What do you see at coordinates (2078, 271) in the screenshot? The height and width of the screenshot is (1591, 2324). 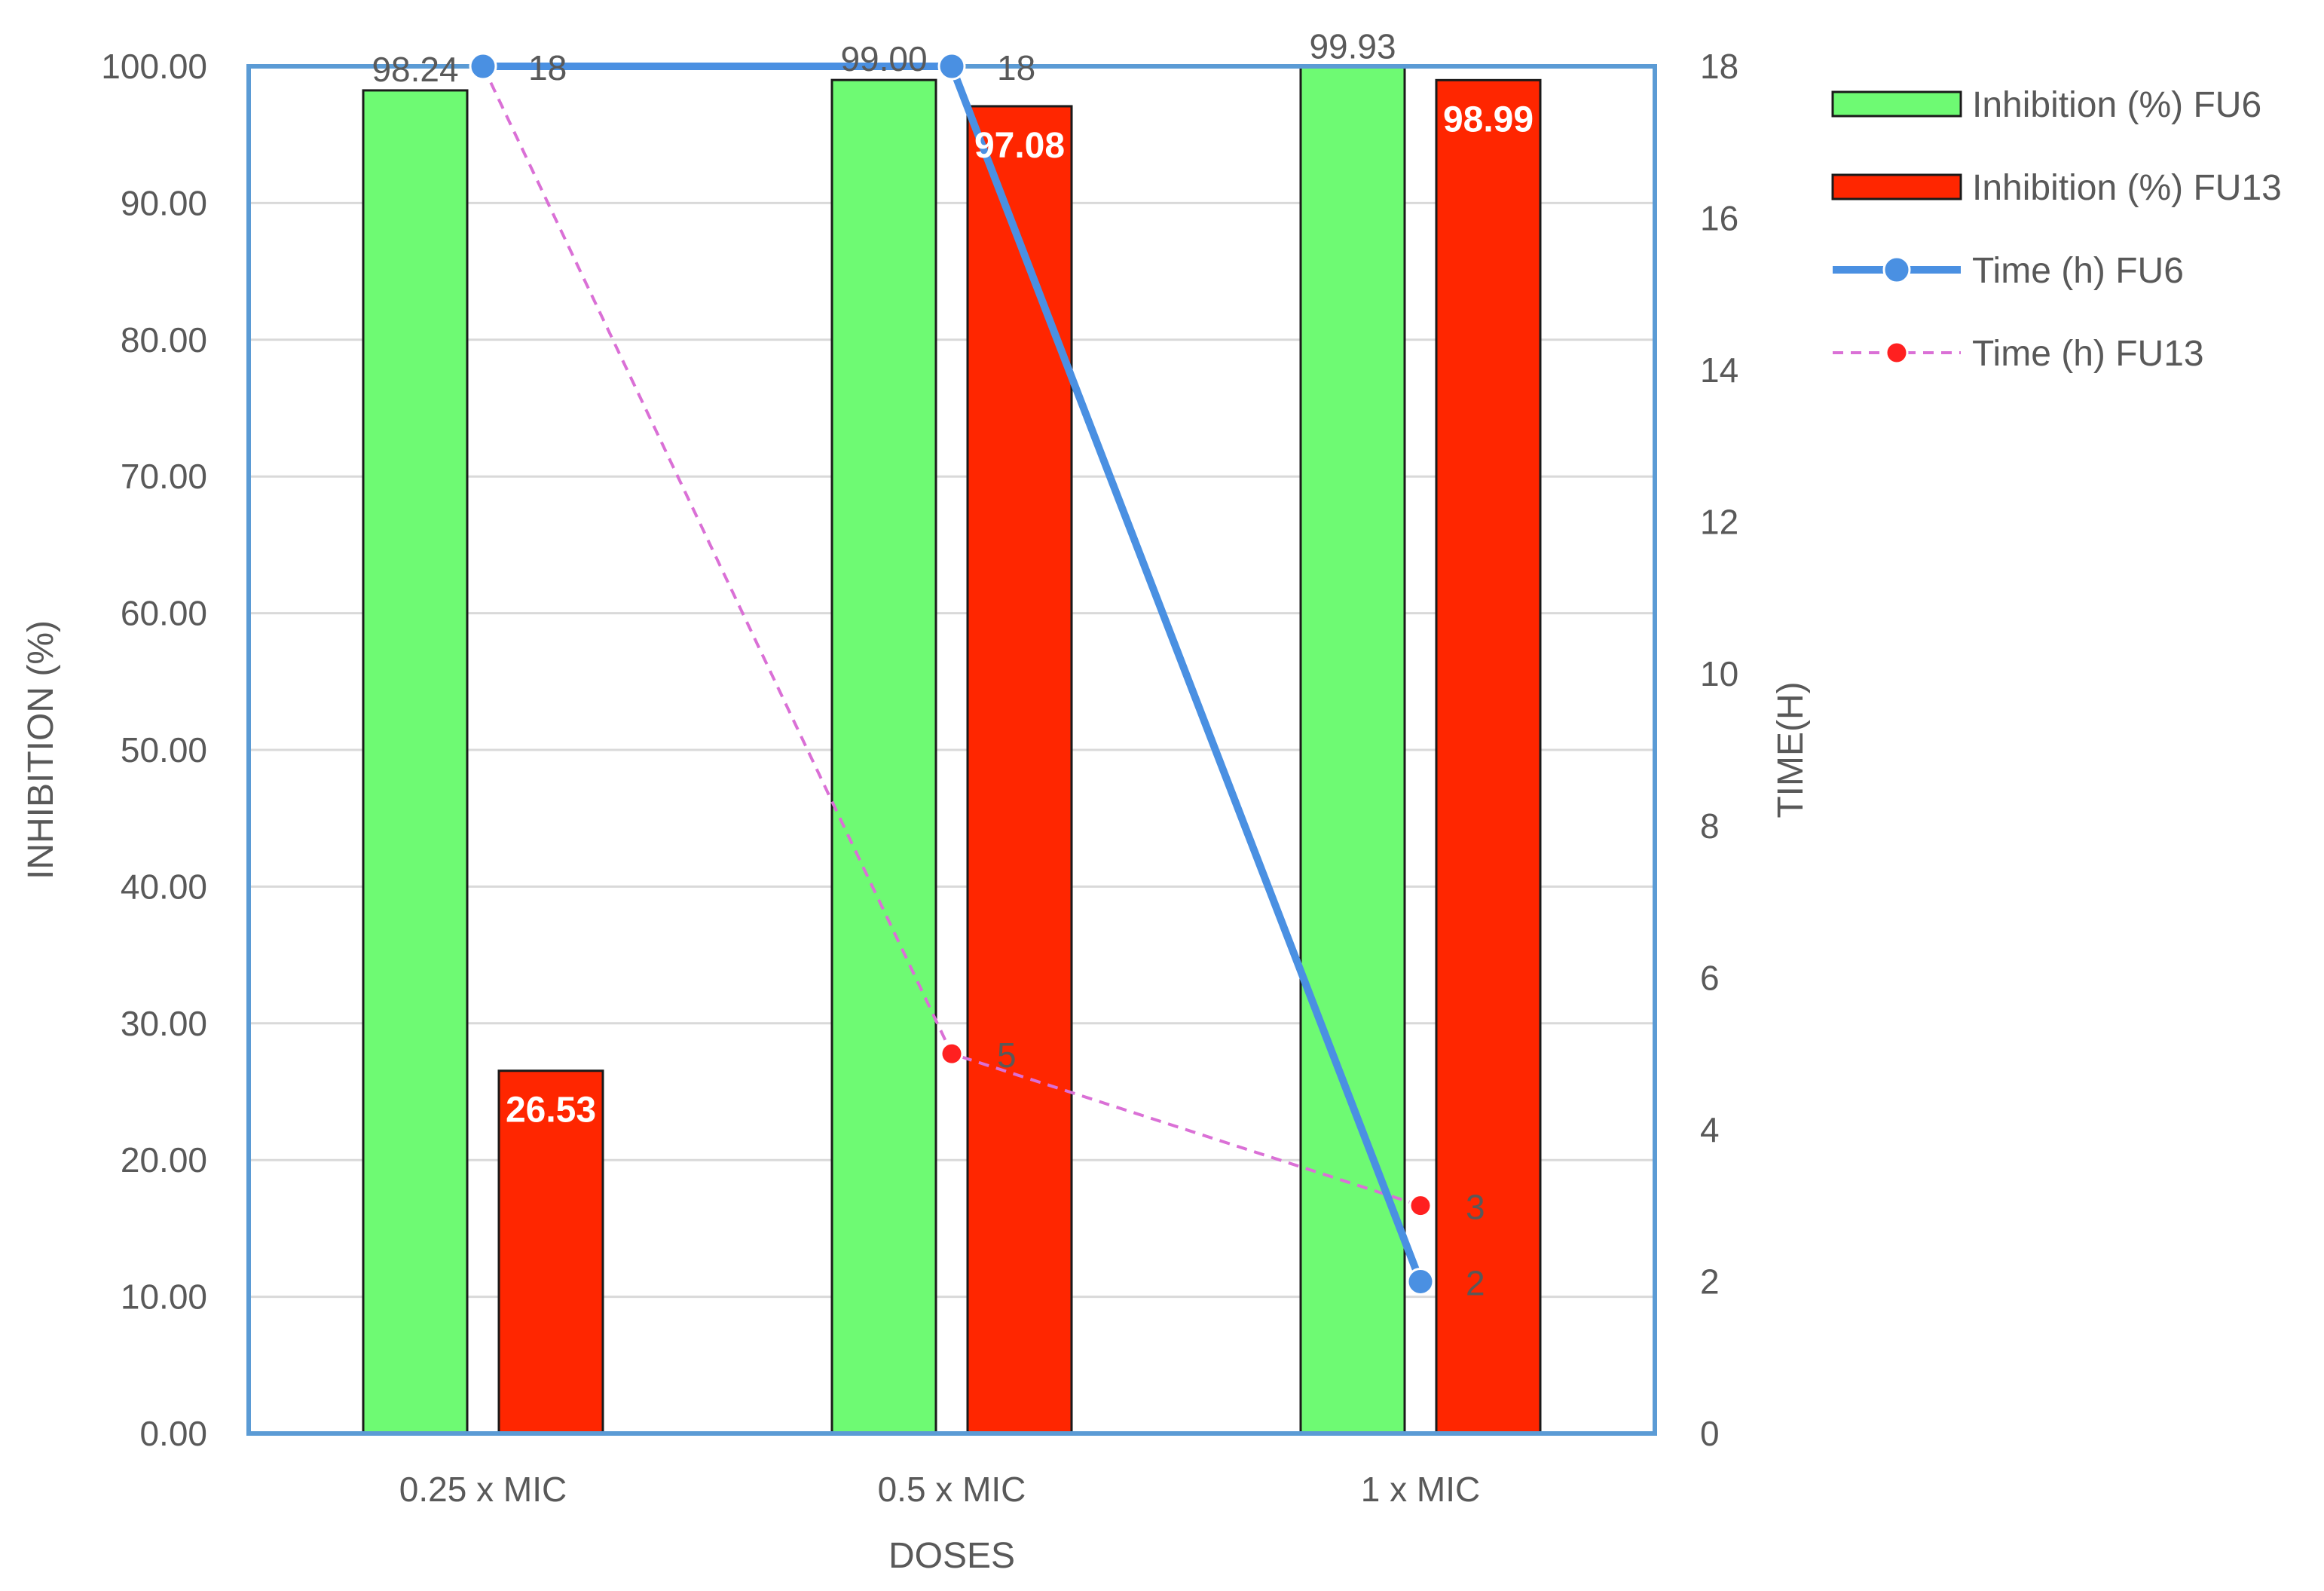 I see `legend-label: Time (h) FU6` at bounding box center [2078, 271].